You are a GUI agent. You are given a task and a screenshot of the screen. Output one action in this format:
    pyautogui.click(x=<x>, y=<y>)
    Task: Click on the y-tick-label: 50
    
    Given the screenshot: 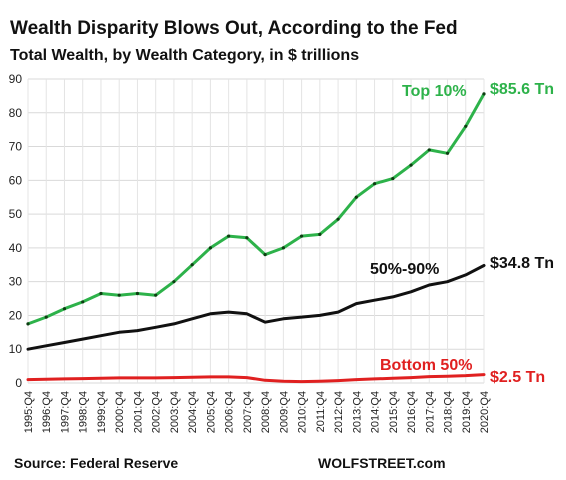 What is the action you would take?
    pyautogui.click(x=16, y=214)
    